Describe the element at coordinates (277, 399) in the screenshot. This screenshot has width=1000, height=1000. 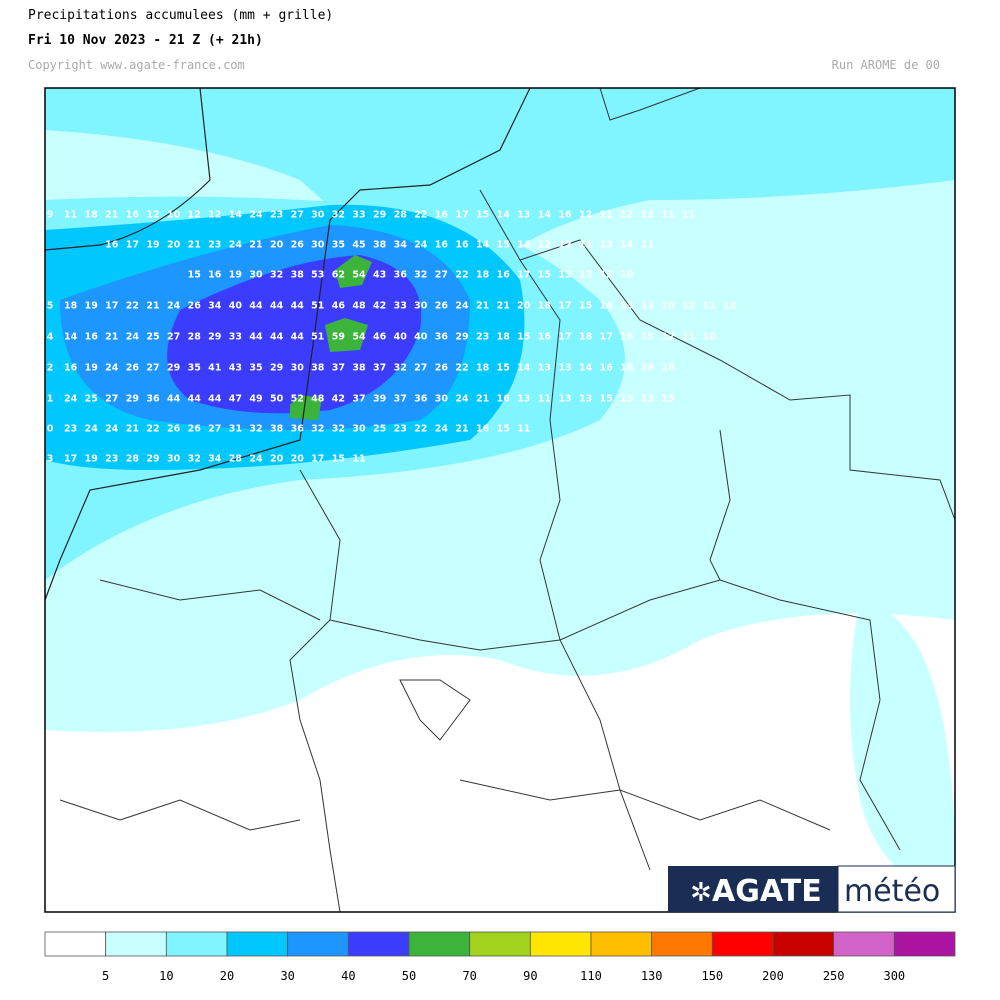
I see `grid-value: 50` at that location.